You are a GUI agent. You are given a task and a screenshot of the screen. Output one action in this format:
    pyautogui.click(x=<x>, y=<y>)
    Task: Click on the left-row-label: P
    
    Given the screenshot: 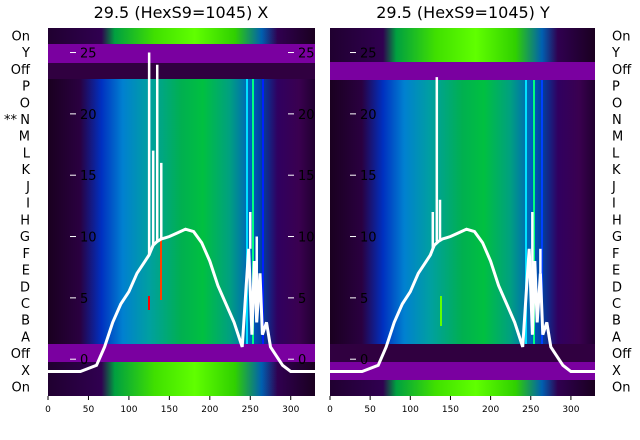 What is the action you would take?
    pyautogui.click(x=26, y=87)
    